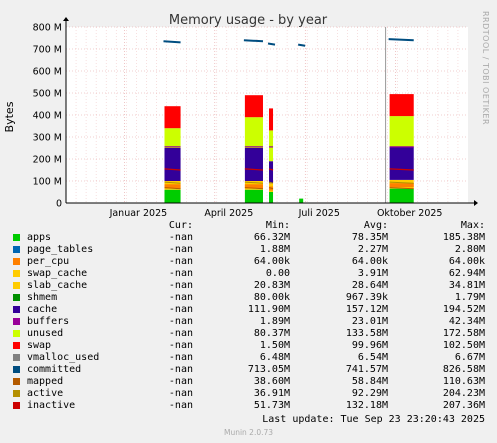 This screenshot has width=497, height=443. What do you see at coordinates (373, 419) in the screenshot?
I see `last-update: Last update: Tue Sep 23 23:20:43 2025` at bounding box center [373, 419].